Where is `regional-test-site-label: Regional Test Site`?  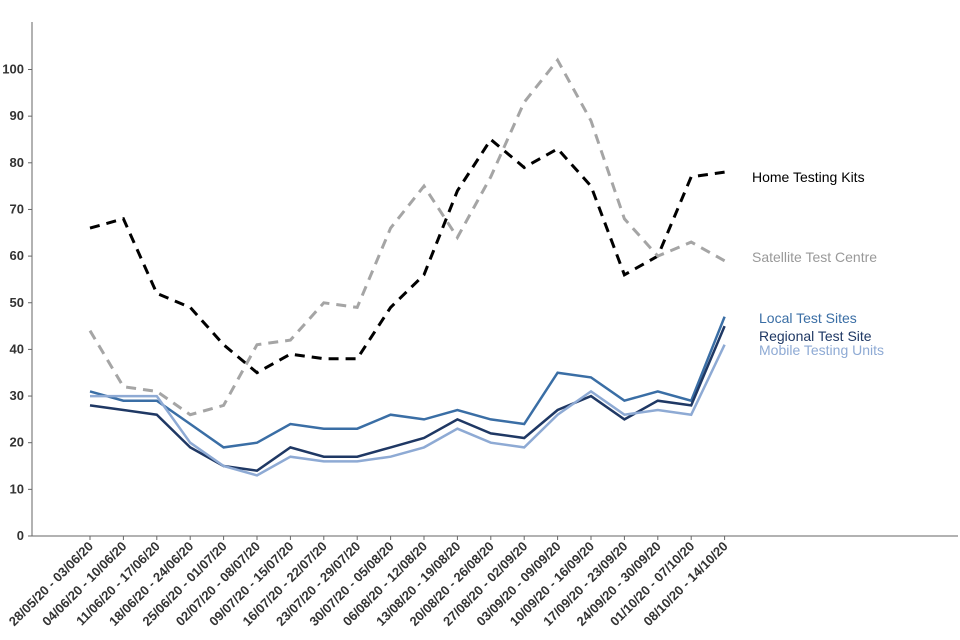 regional-test-site-label: Regional Test Site is located at coordinates (815, 336).